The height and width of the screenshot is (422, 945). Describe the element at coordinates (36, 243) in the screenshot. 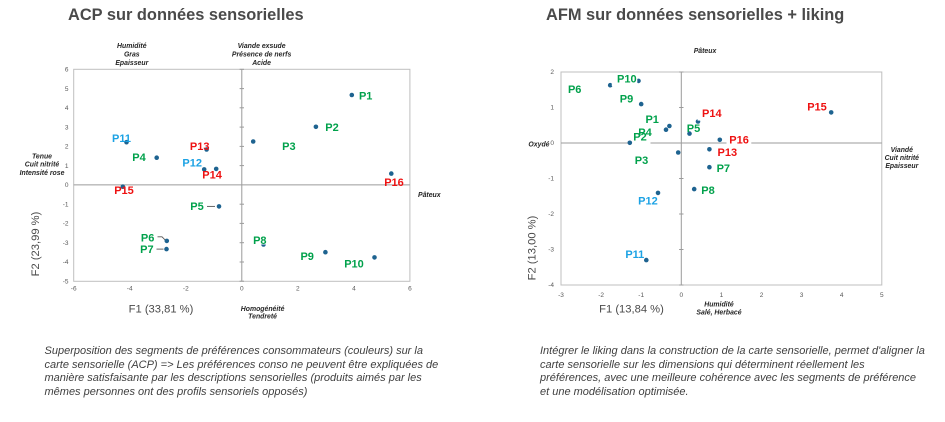

I see `svg-text: F2 (23,99 %)` at that location.